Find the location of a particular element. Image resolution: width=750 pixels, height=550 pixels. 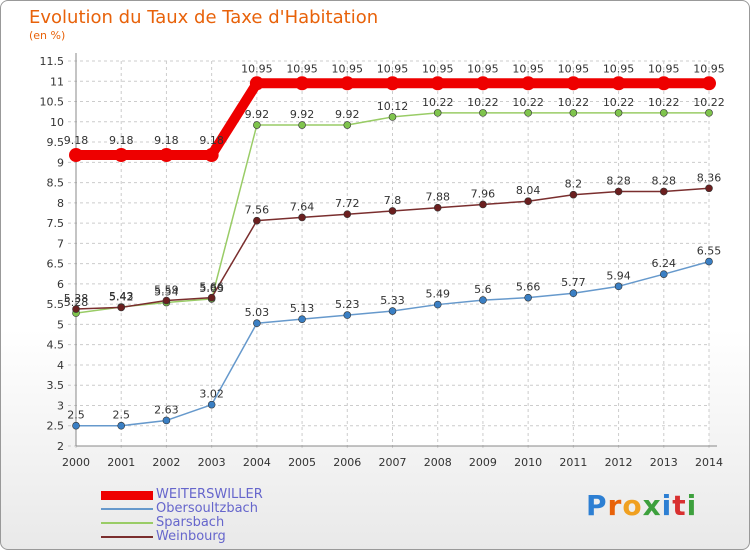

logo-letter: t is located at coordinates (679, 505).